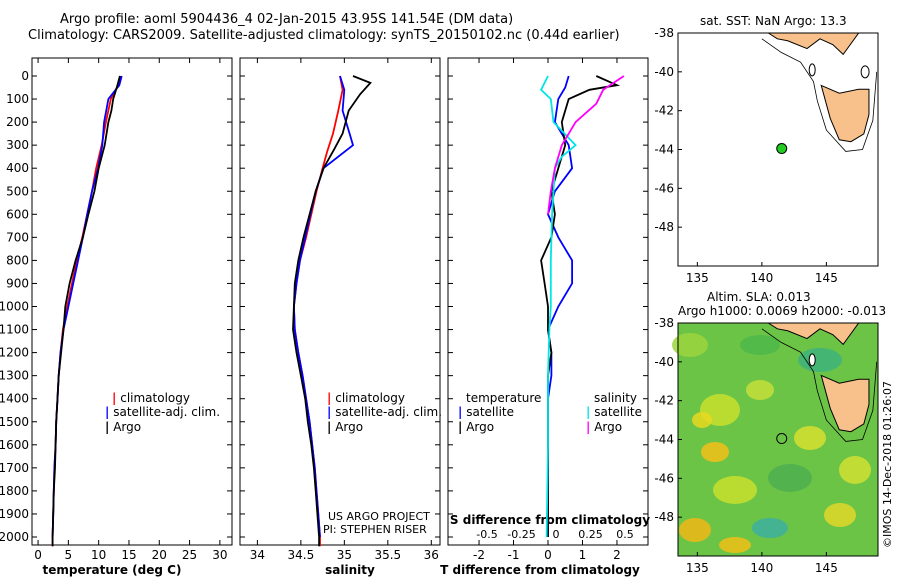 The height and width of the screenshot is (580, 900). I want to click on sla-lat-label: -44, so click(664, 440).